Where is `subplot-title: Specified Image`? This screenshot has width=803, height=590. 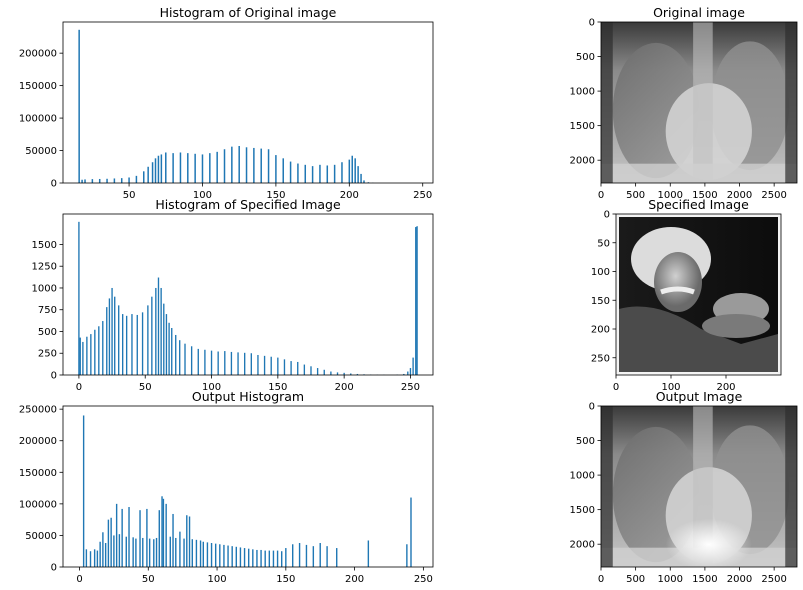 subplot-title: Specified Image is located at coordinates (698, 204).